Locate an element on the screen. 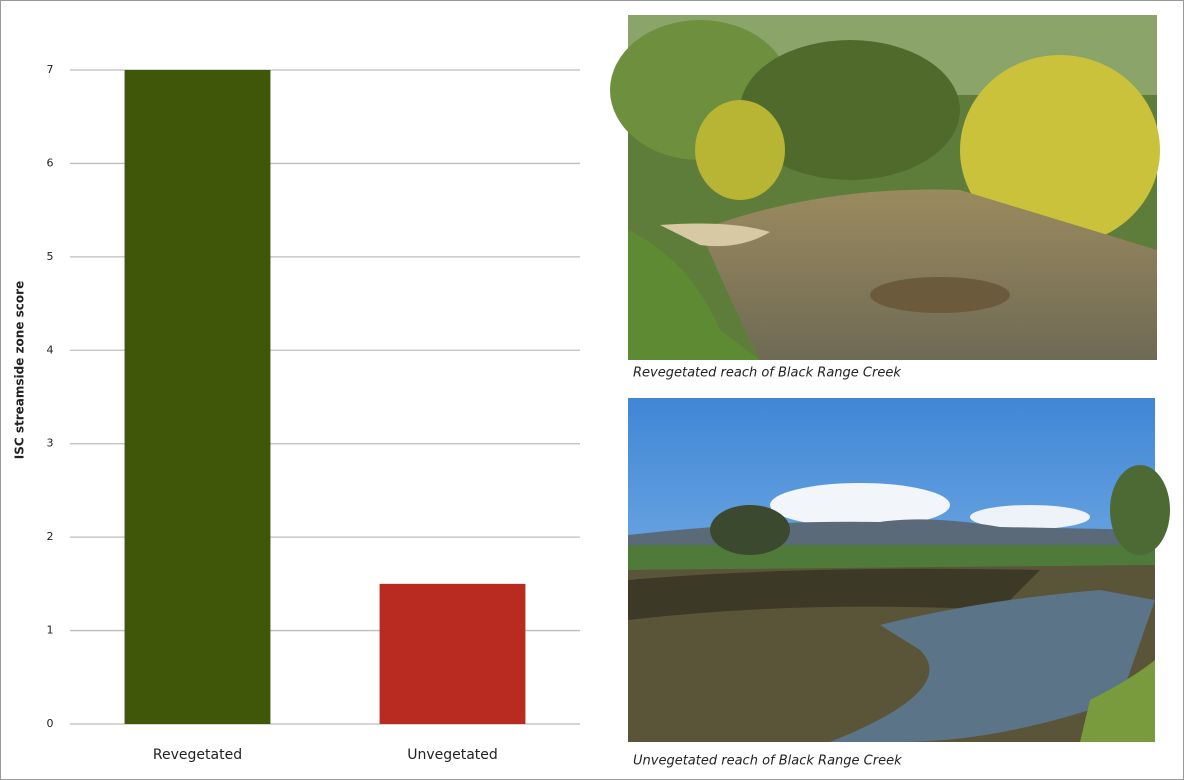 Image resolution: width=1184 pixels, height=780 pixels. y-tick-label: 2 is located at coordinates (50, 536).